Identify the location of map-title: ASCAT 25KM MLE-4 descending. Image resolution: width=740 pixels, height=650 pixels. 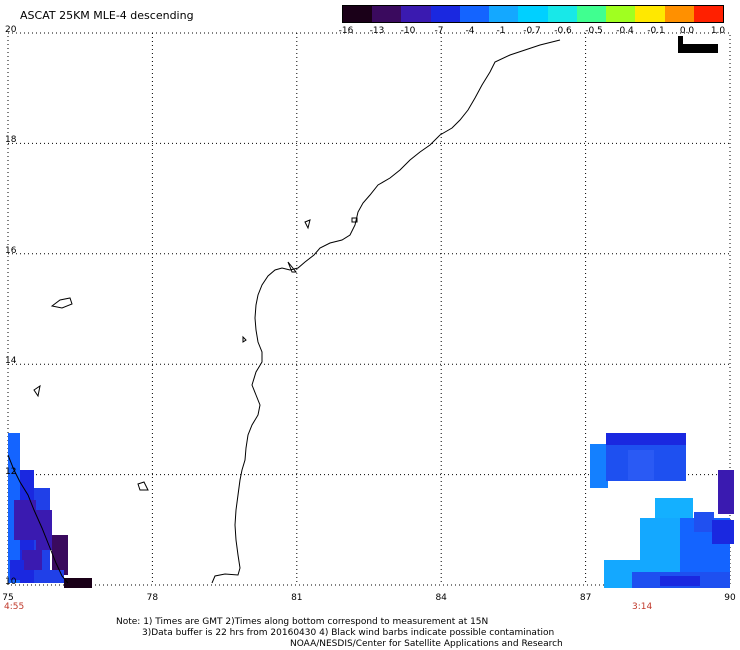
(107, 15).